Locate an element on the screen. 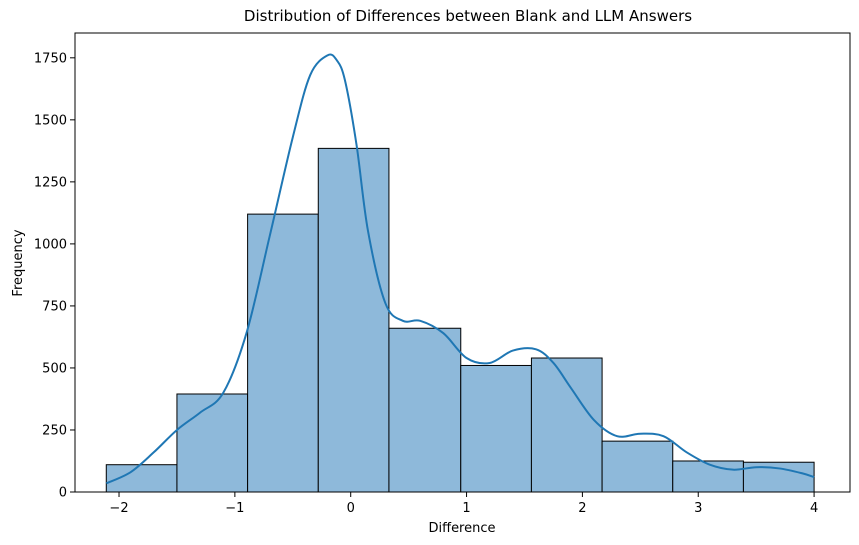 The width and height of the screenshot is (859, 545). x-axis-label: Difference is located at coordinates (461, 528).